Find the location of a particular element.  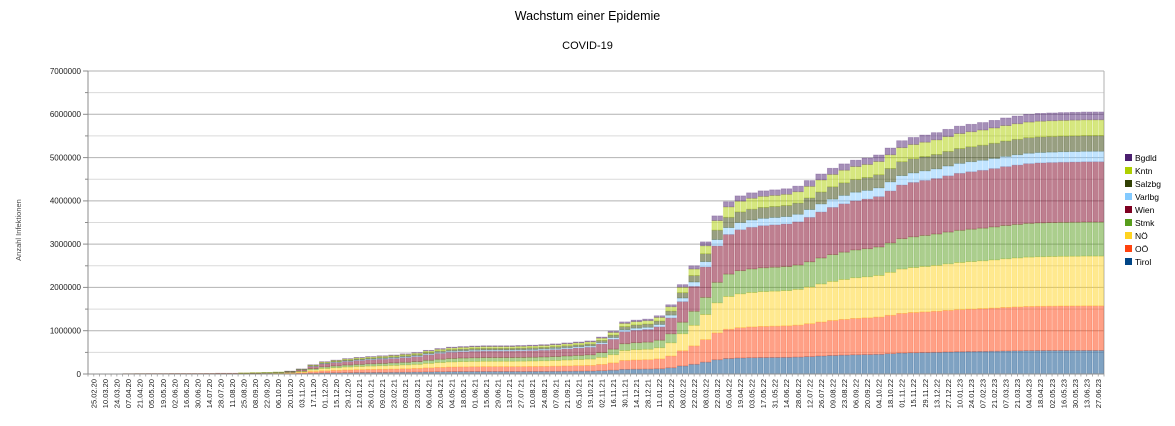

x-axis-label: 07.03.23 is located at coordinates (1006, 393).